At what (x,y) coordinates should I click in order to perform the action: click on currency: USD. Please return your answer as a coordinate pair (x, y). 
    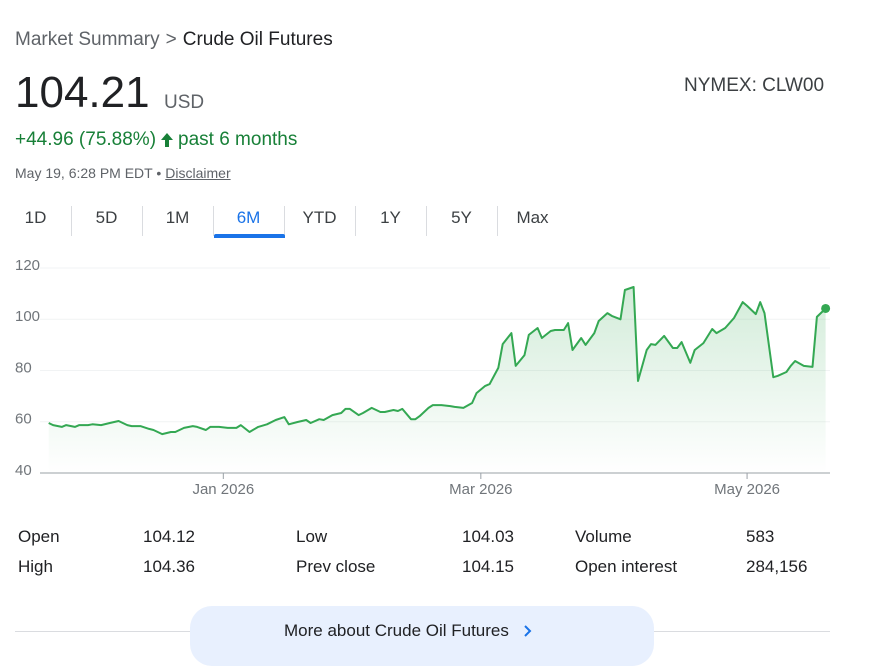
    Looking at the image, I should click on (184, 102).